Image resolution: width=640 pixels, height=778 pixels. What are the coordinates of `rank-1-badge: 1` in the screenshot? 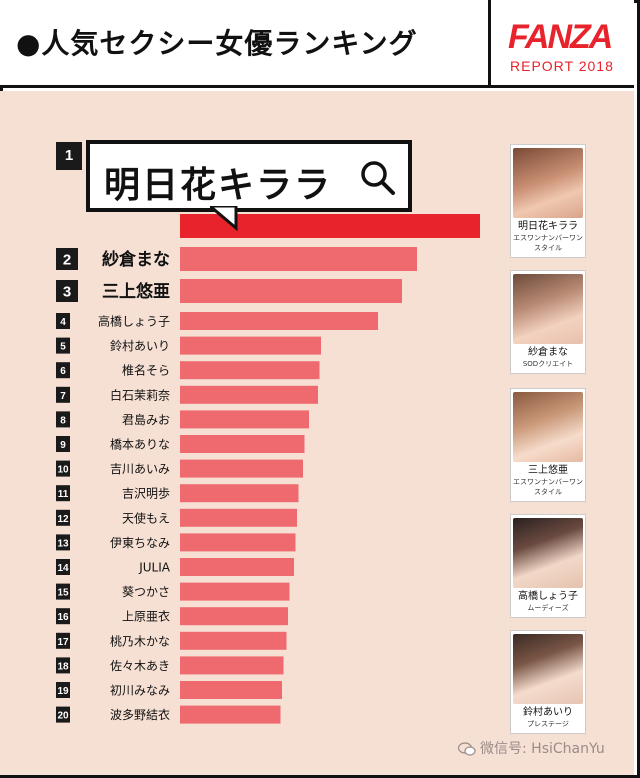 It's located at (69, 156).